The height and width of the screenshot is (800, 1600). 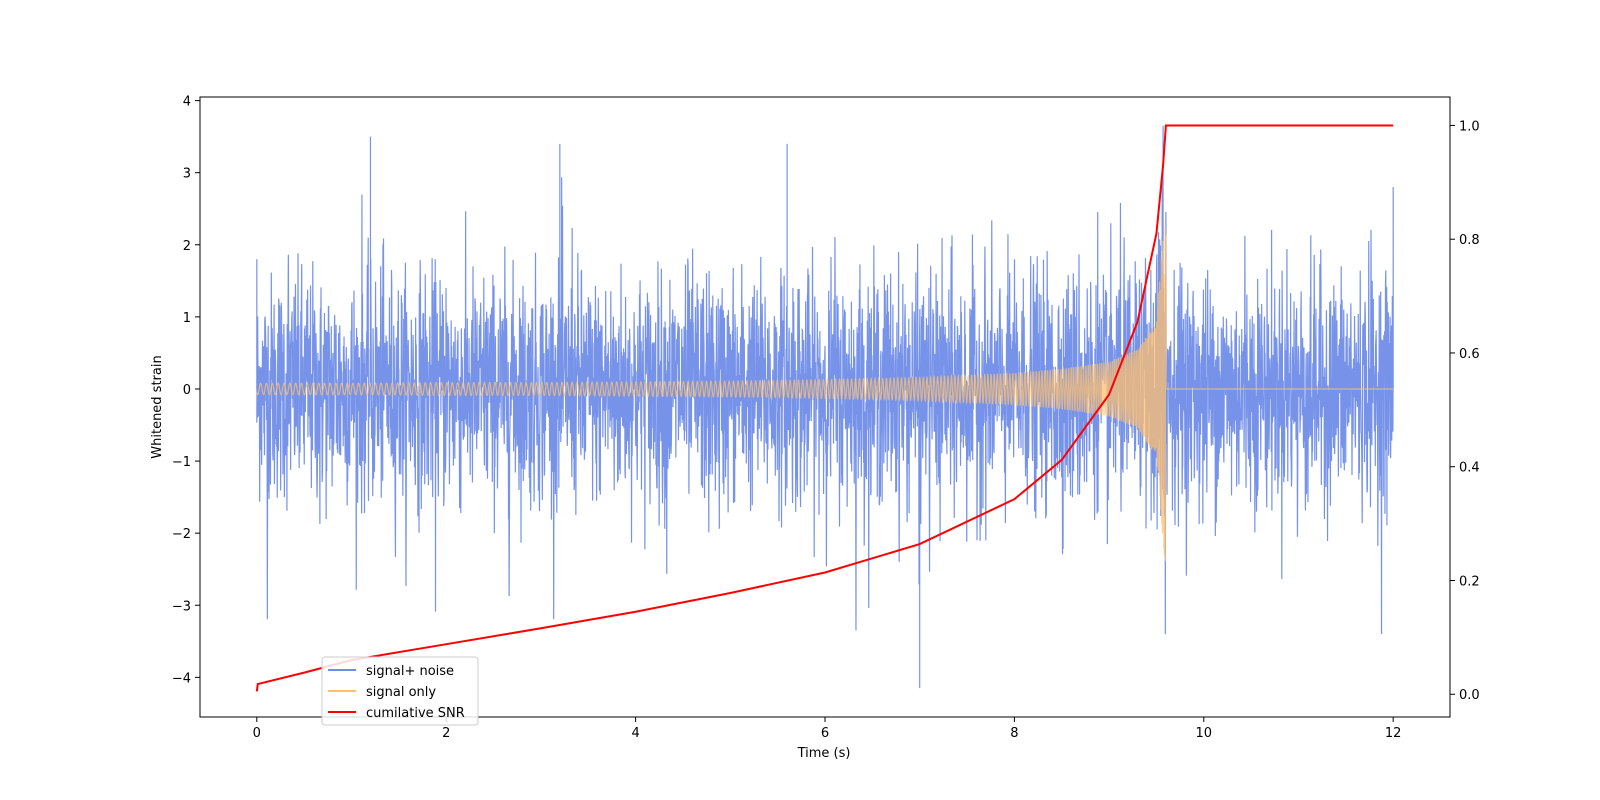 What do you see at coordinates (415, 713) in the screenshot?
I see `legend-label-cumulative-snr: cumilative SNR` at bounding box center [415, 713].